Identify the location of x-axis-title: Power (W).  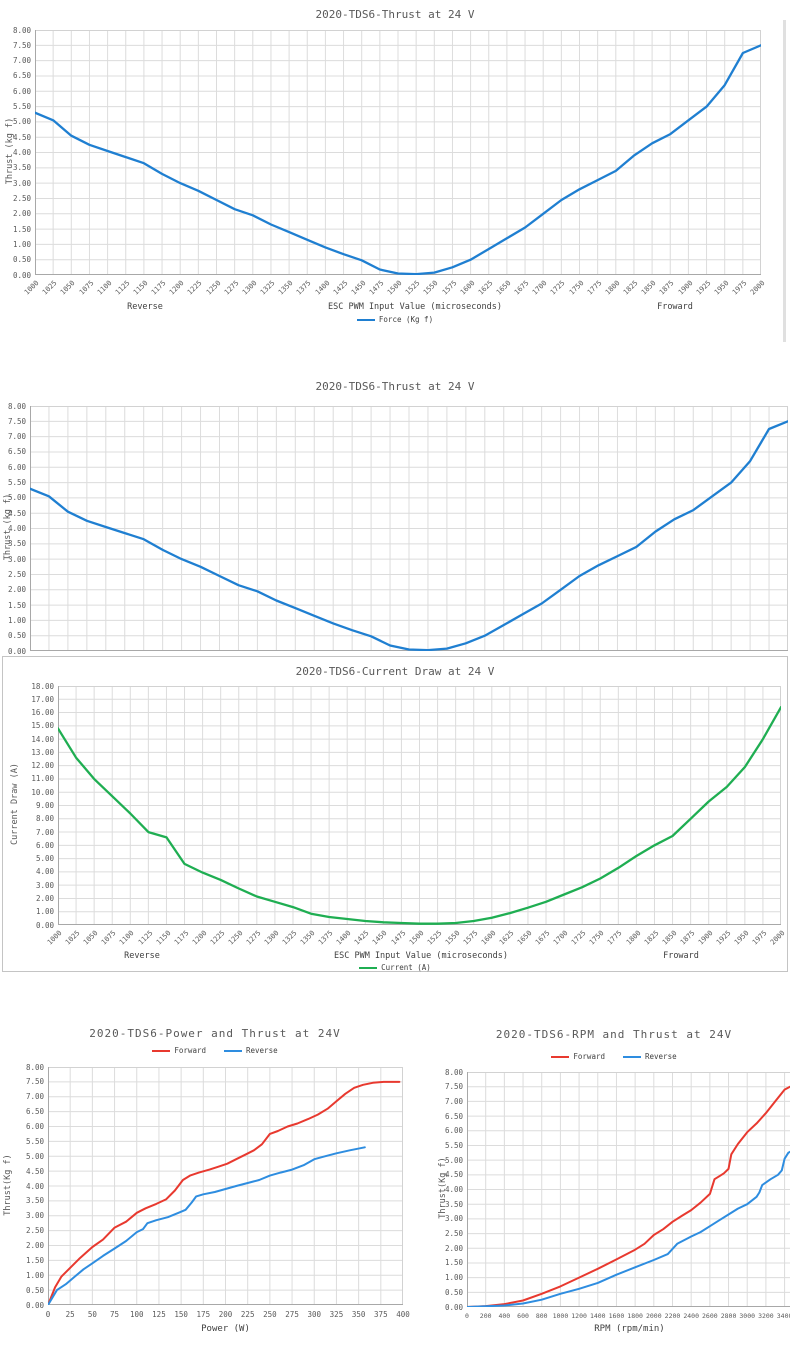
(225, 1329).